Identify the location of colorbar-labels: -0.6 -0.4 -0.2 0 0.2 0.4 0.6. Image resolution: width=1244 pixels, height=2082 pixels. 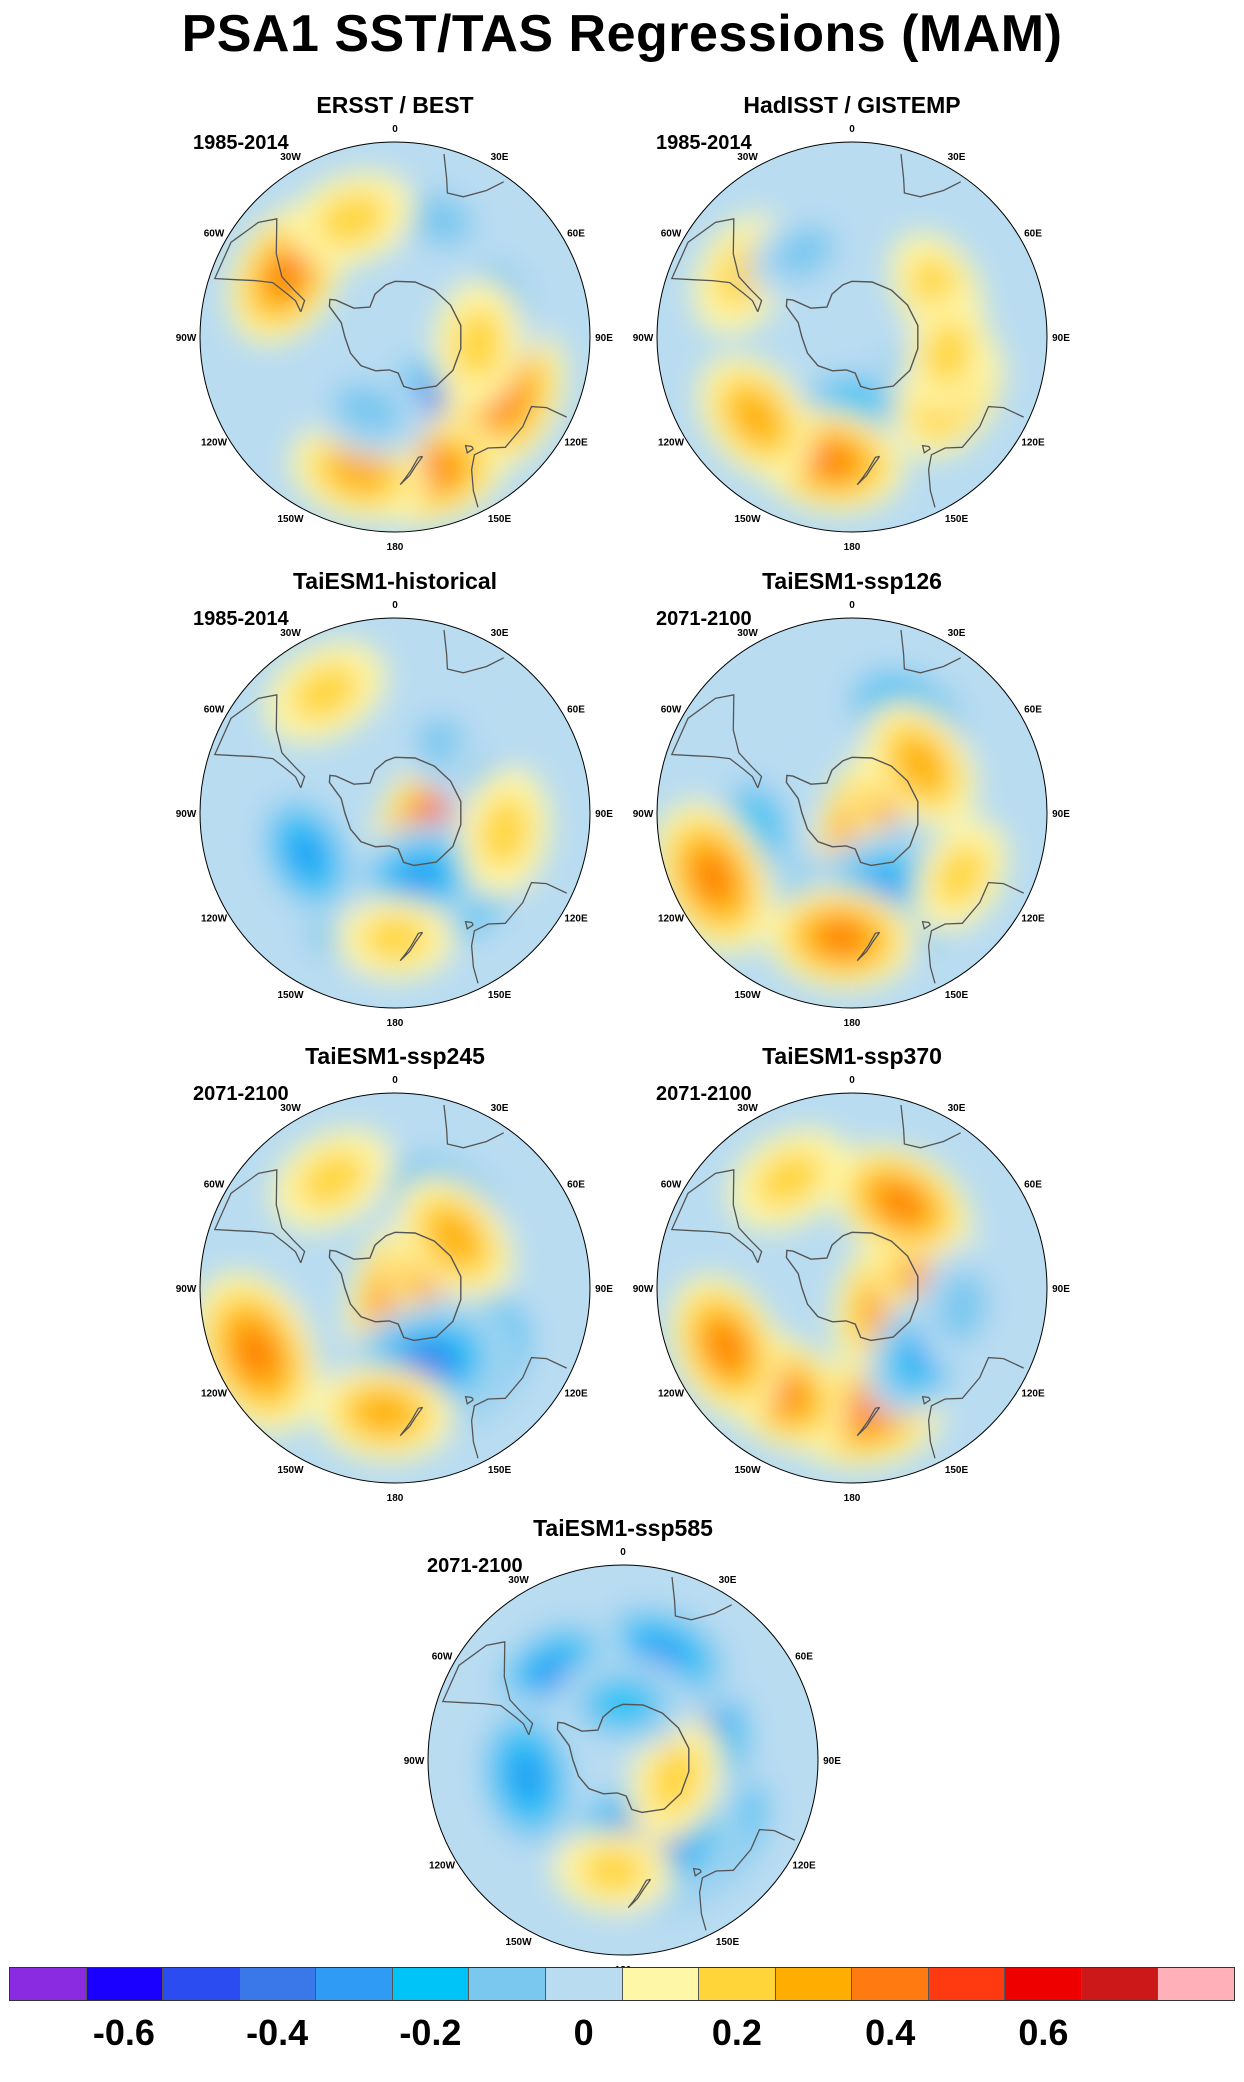
(622, 2042).